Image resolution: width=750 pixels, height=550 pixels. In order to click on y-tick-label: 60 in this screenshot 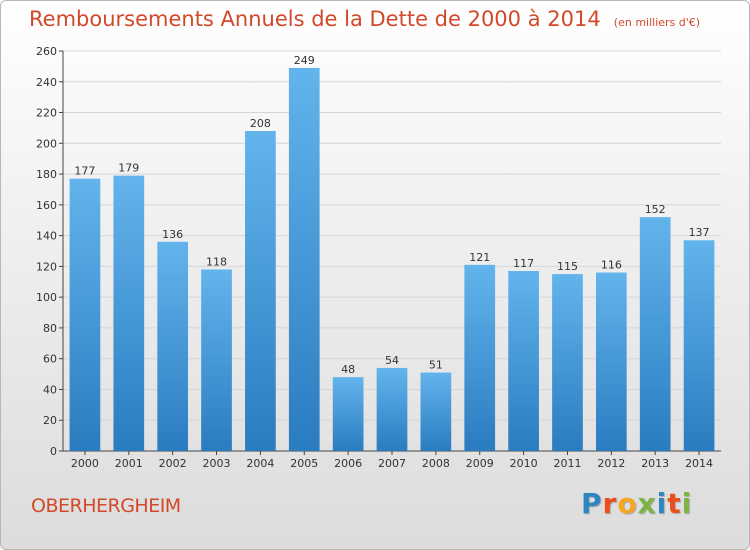, I will do `click(50, 359)`.